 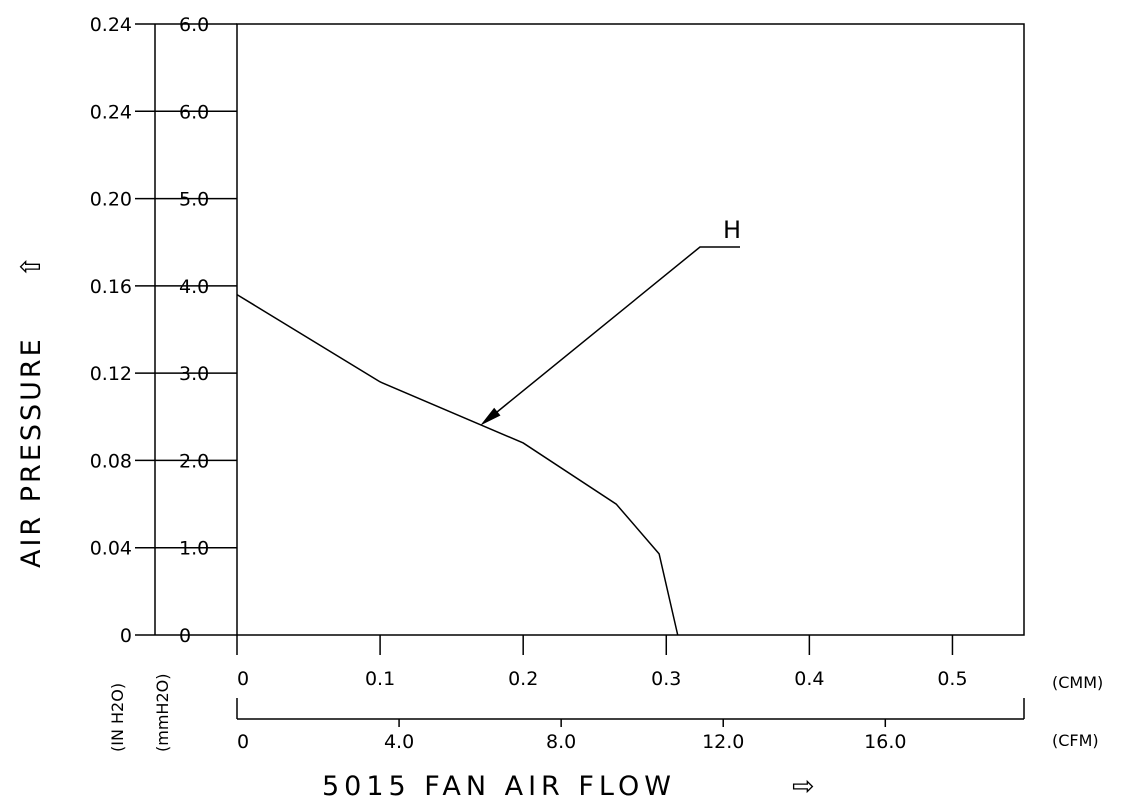 I want to click on annotation-label: H, so click(x=732, y=230).